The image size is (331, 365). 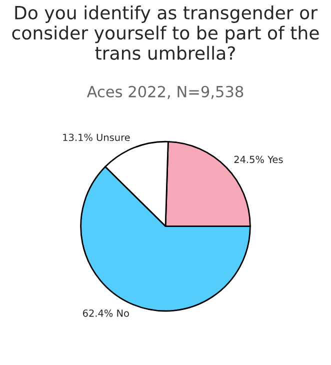 I want to click on slice-label: 62.4% No, so click(x=105, y=313).